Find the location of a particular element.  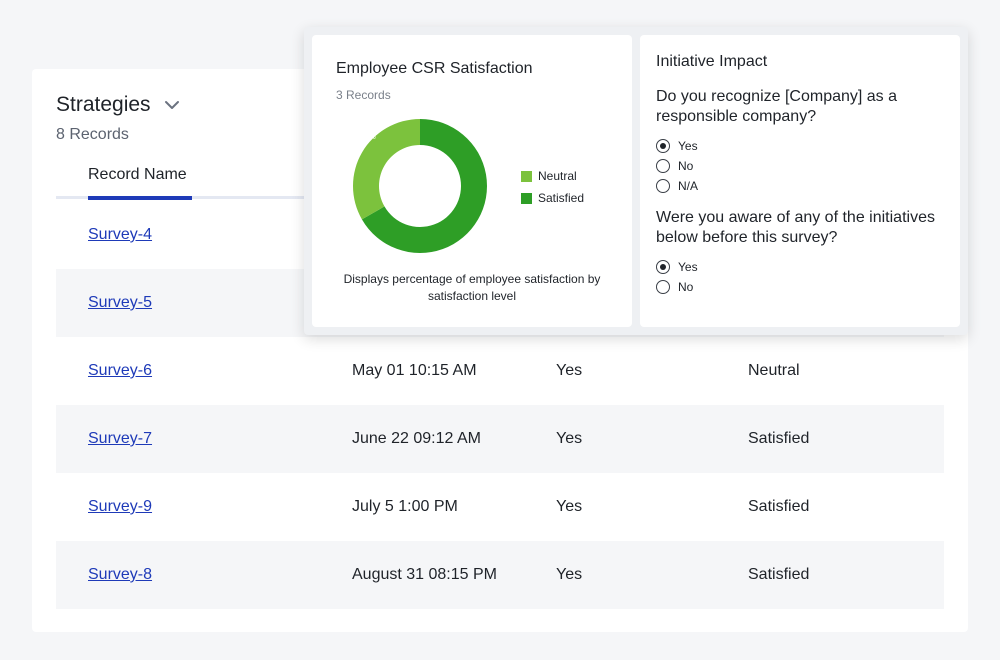

record-link: Survey-5 is located at coordinates (120, 302).